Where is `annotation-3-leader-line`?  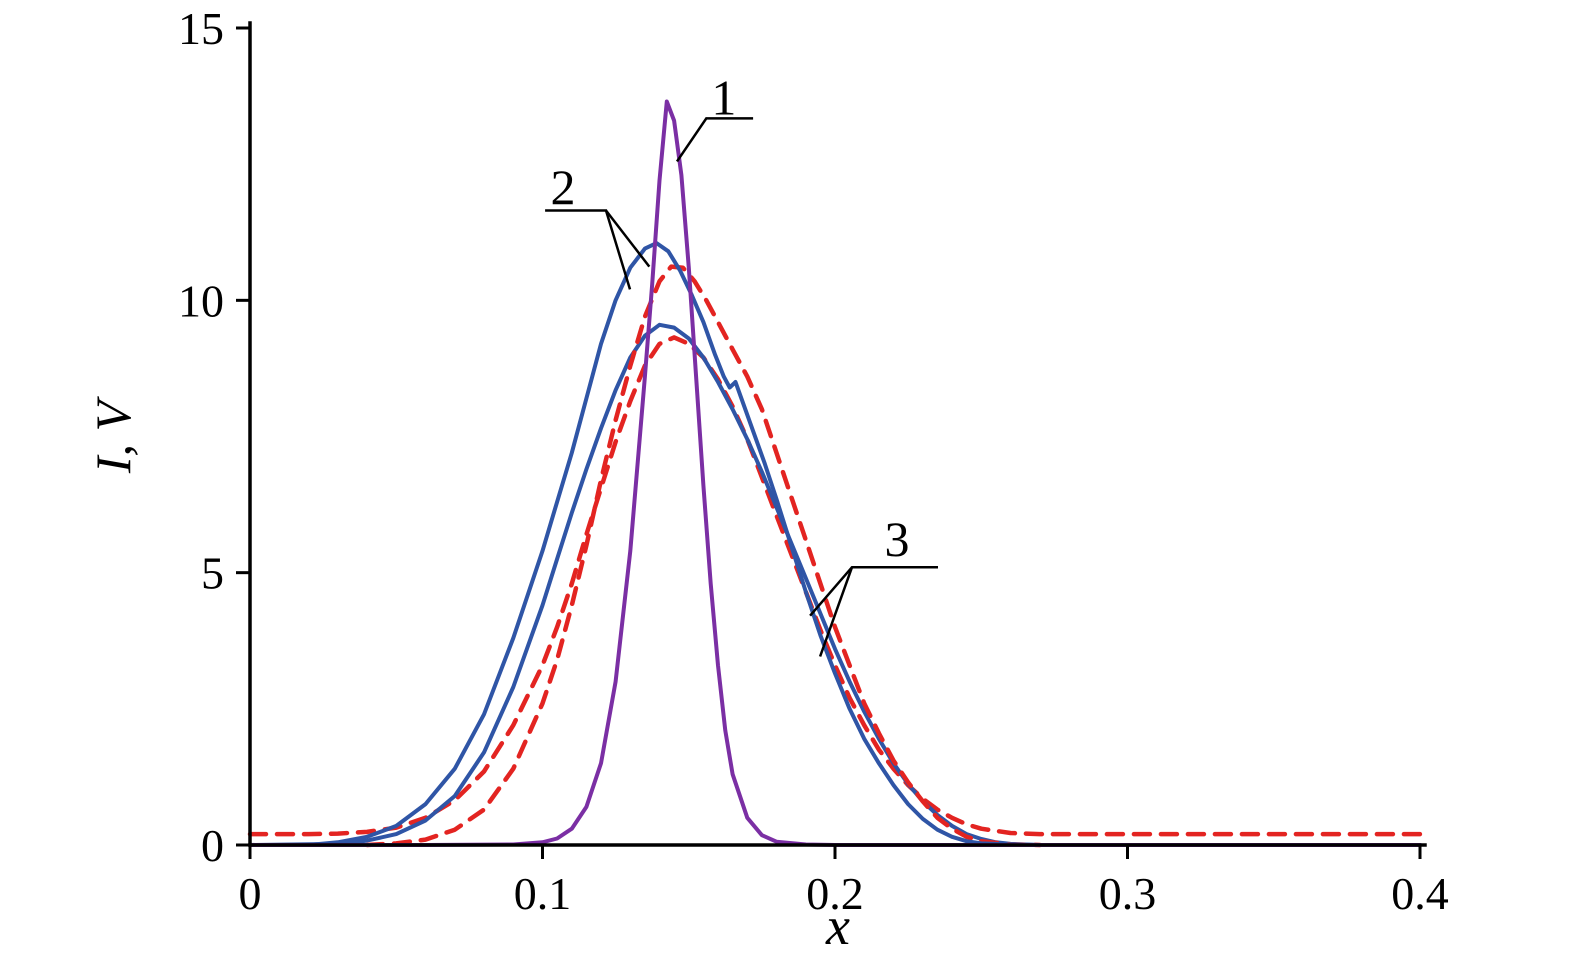 annotation-3-leader-line is located at coordinates (836, 611).